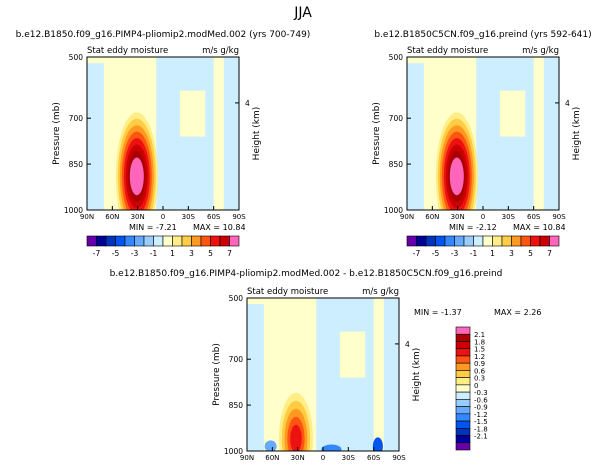 This screenshot has height=468, width=607. Describe the element at coordinates (476, 386) in the screenshot. I see `colorbar-label: 0` at that location.